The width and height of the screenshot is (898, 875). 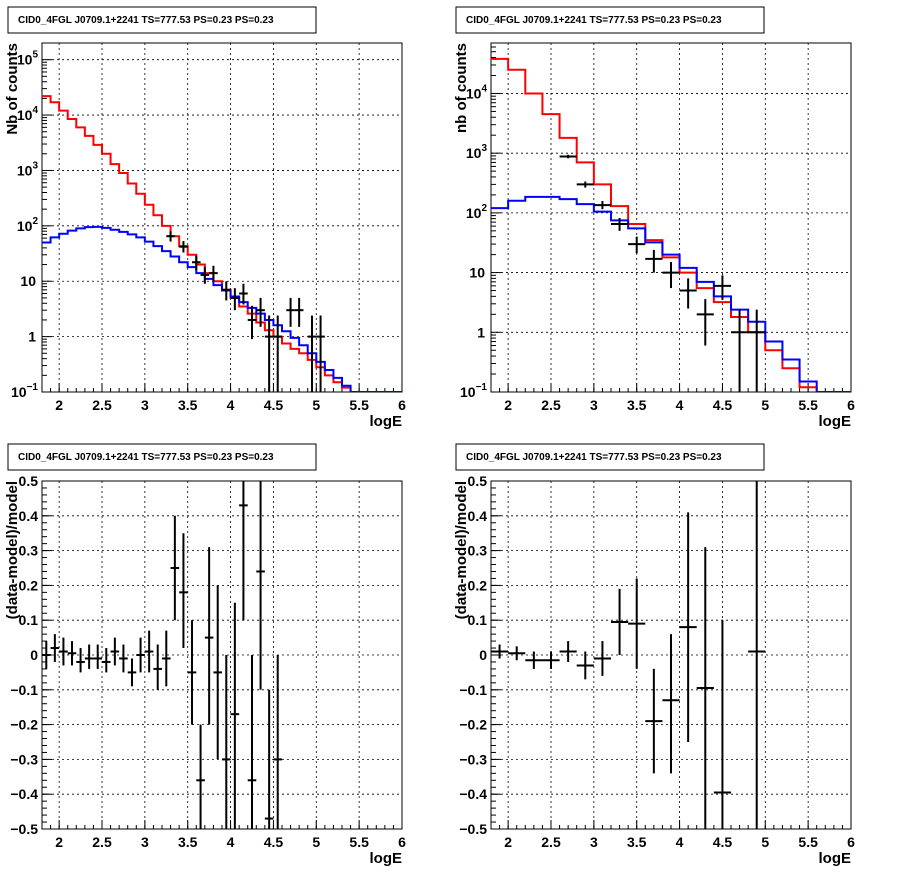 What do you see at coordinates (12, 89) in the screenshot?
I see `y-axis-label: Nb of counts` at bounding box center [12, 89].